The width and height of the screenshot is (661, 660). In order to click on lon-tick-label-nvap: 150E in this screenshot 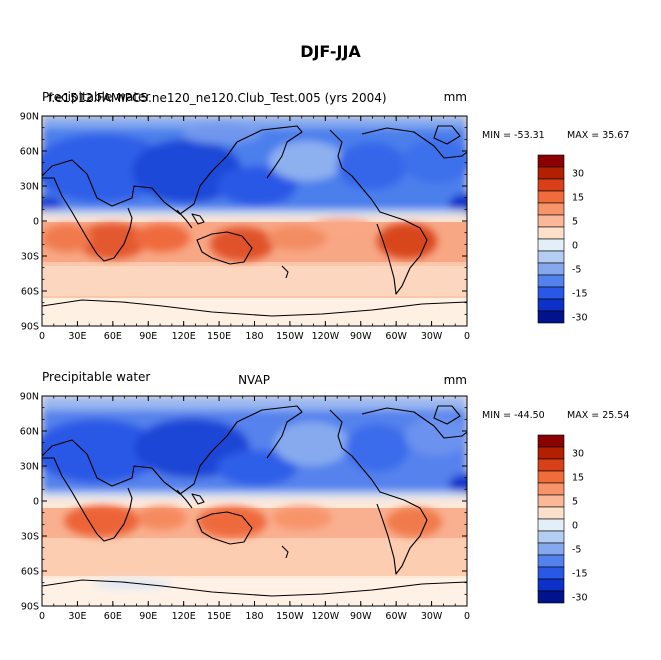, I will do `click(219, 616)`.